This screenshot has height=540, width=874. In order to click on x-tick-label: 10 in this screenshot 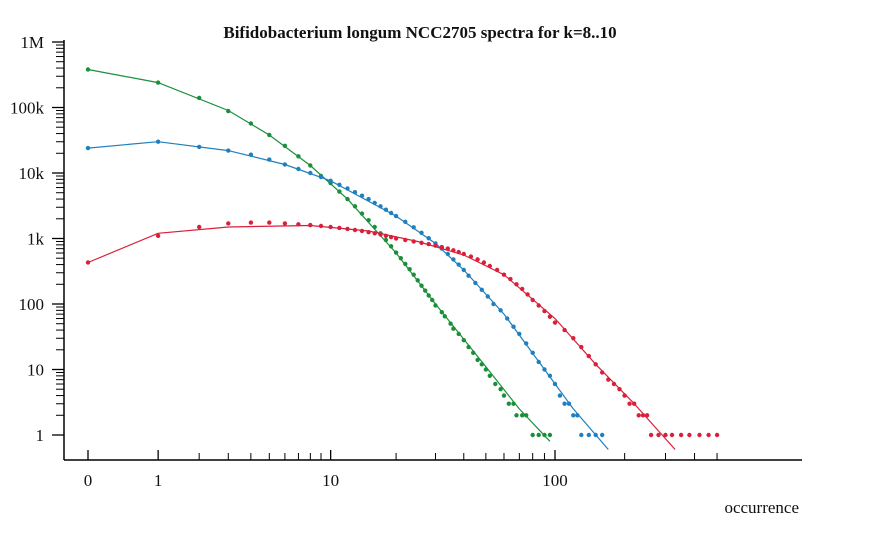, I will do `click(330, 480)`.